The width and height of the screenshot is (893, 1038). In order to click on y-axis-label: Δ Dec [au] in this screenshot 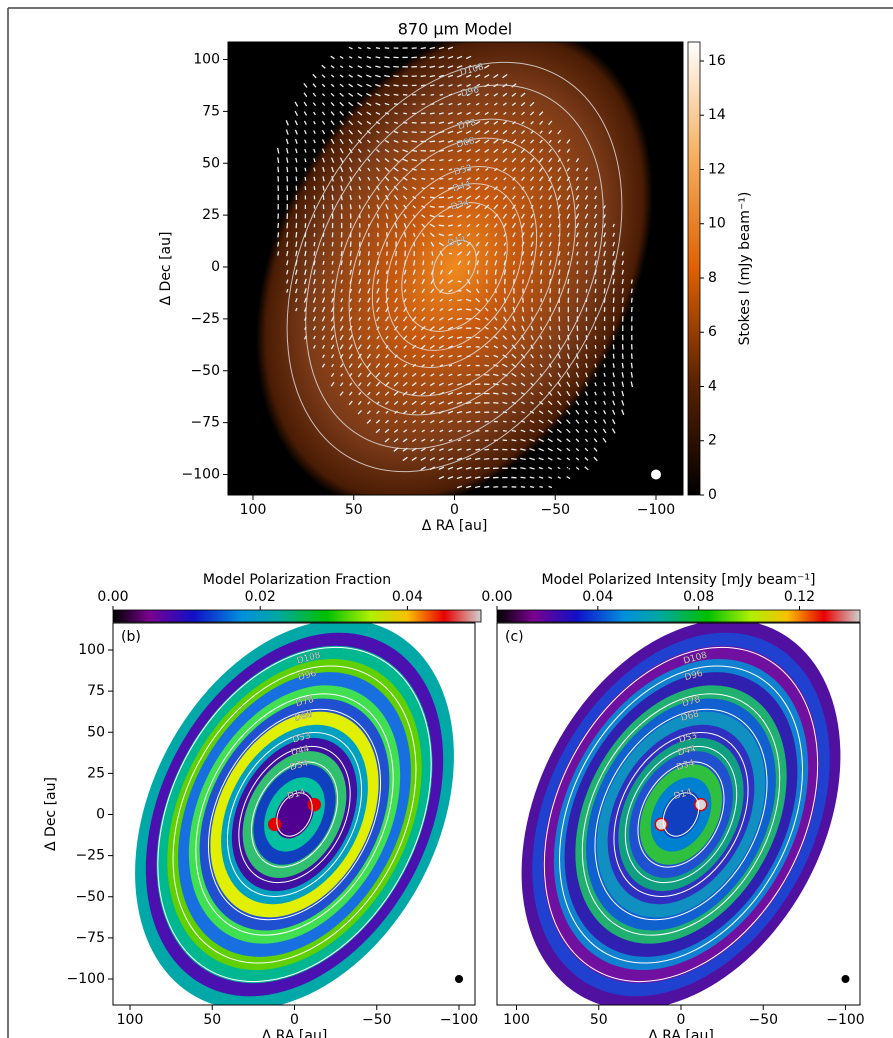, I will do `click(166, 269)`.